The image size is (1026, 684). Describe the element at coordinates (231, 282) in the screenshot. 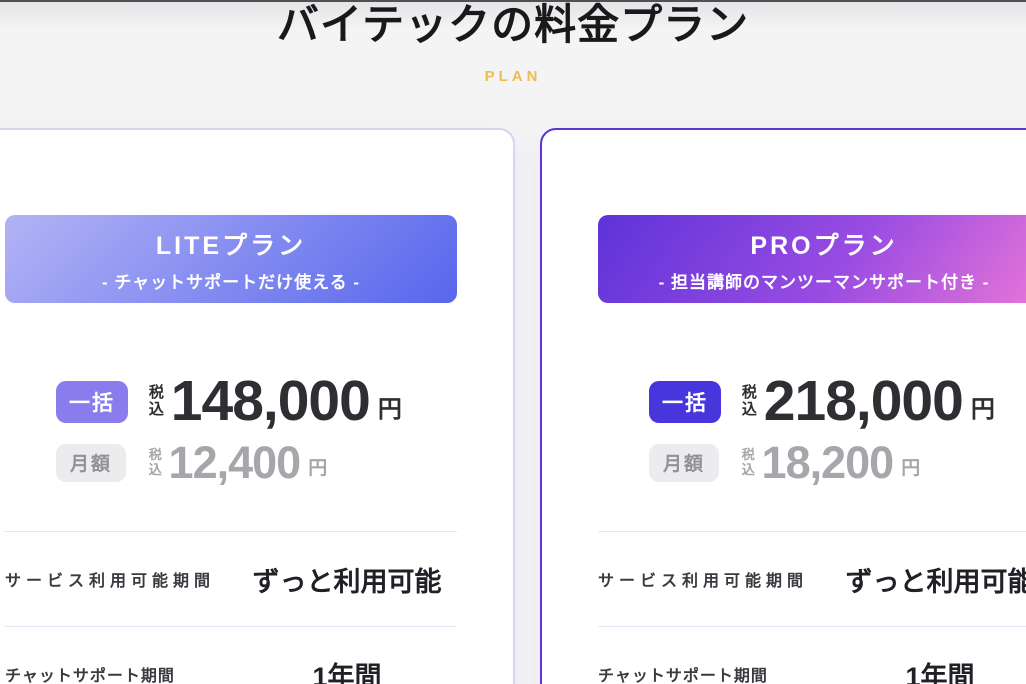

I see `plan-tagline: - チャットサポートだけ使える -` at that location.